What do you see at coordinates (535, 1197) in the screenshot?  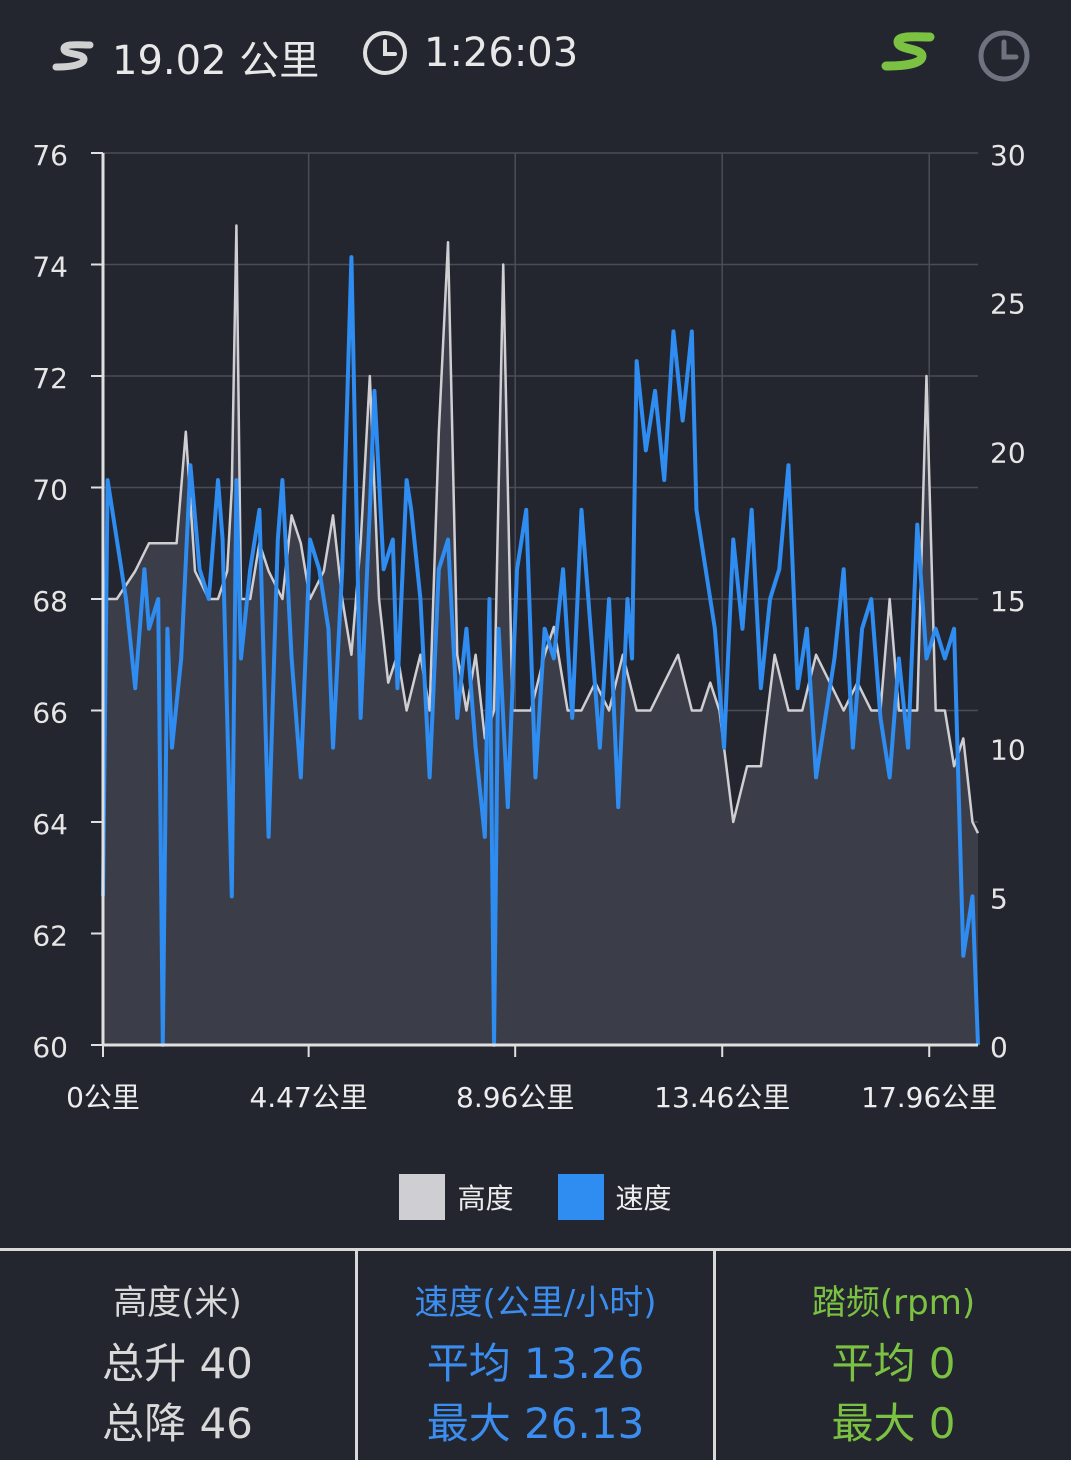 I see `chart-legend: 高度 速度` at bounding box center [535, 1197].